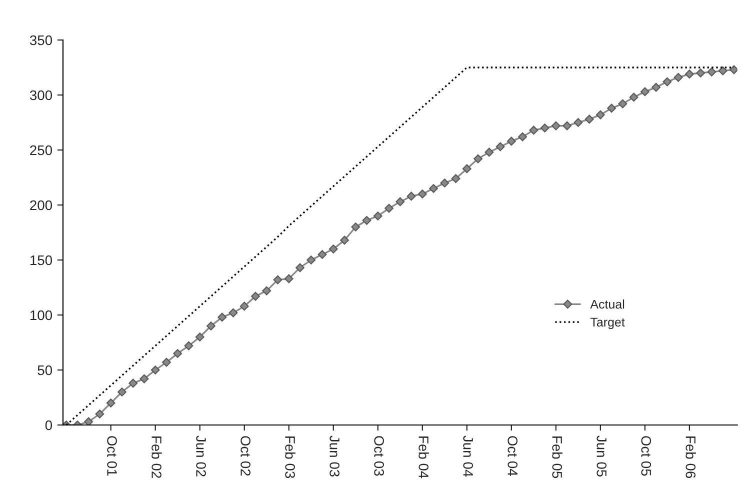  What do you see at coordinates (48, 425) in the screenshot?
I see `y-tick-label: 0` at bounding box center [48, 425].